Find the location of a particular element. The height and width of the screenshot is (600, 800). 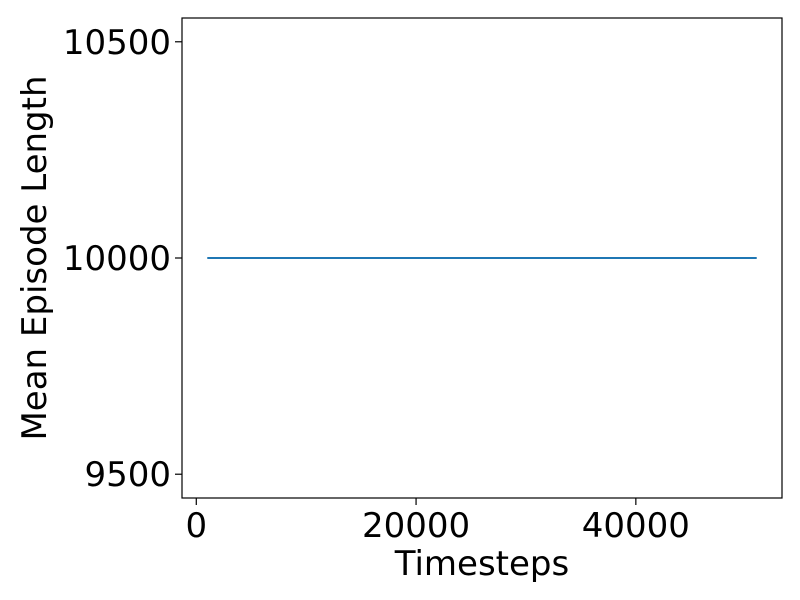

x-tick-label: 40000 is located at coordinates (636, 526).